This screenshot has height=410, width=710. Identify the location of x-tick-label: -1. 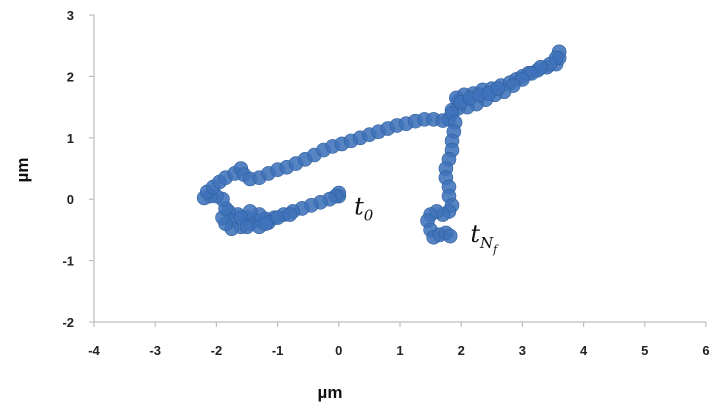
(278, 350).